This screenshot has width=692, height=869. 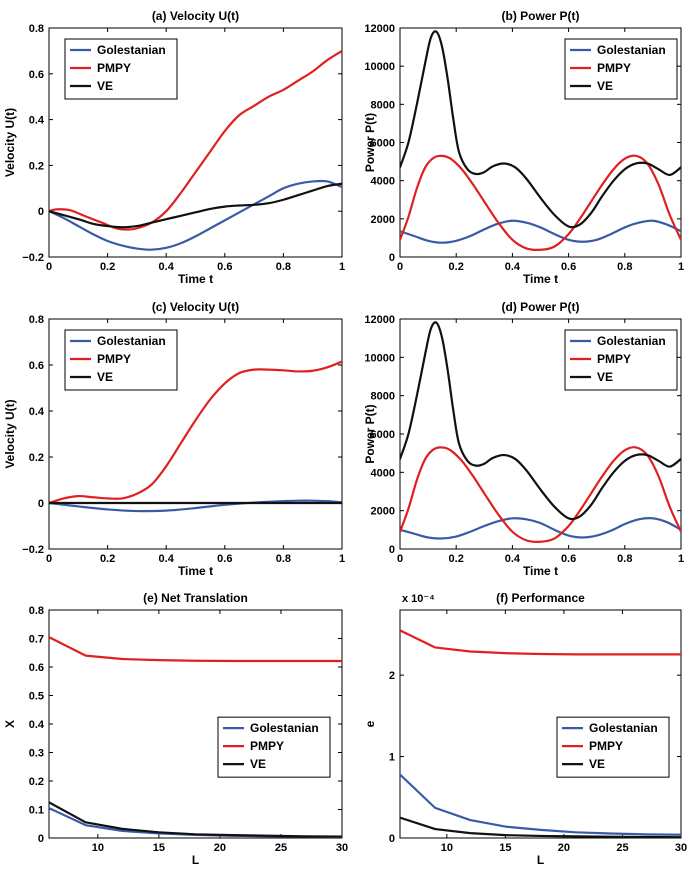 I want to click on y-tick-label: 0.5, so click(x=36, y=697).